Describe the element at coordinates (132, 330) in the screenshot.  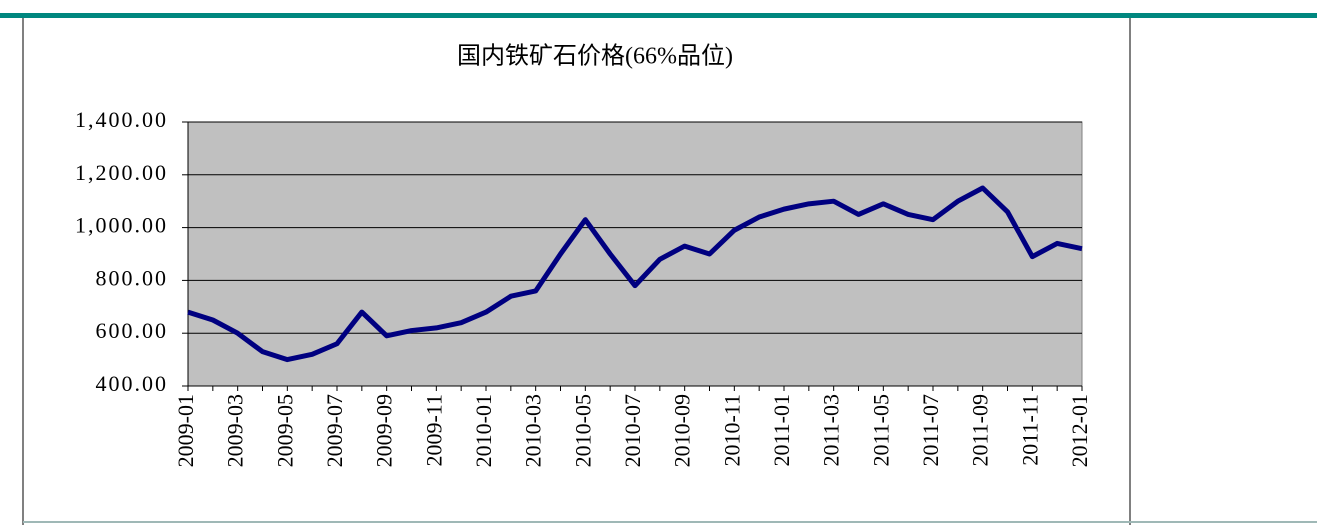
I see `y-tick-label: 600.00` at that location.